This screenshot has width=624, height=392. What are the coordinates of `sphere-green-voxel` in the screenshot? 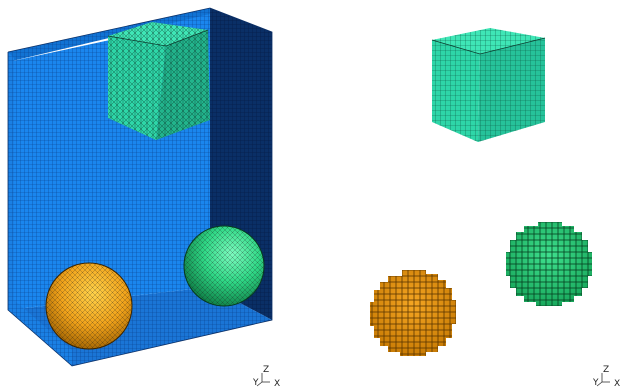 It's located at (549, 264).